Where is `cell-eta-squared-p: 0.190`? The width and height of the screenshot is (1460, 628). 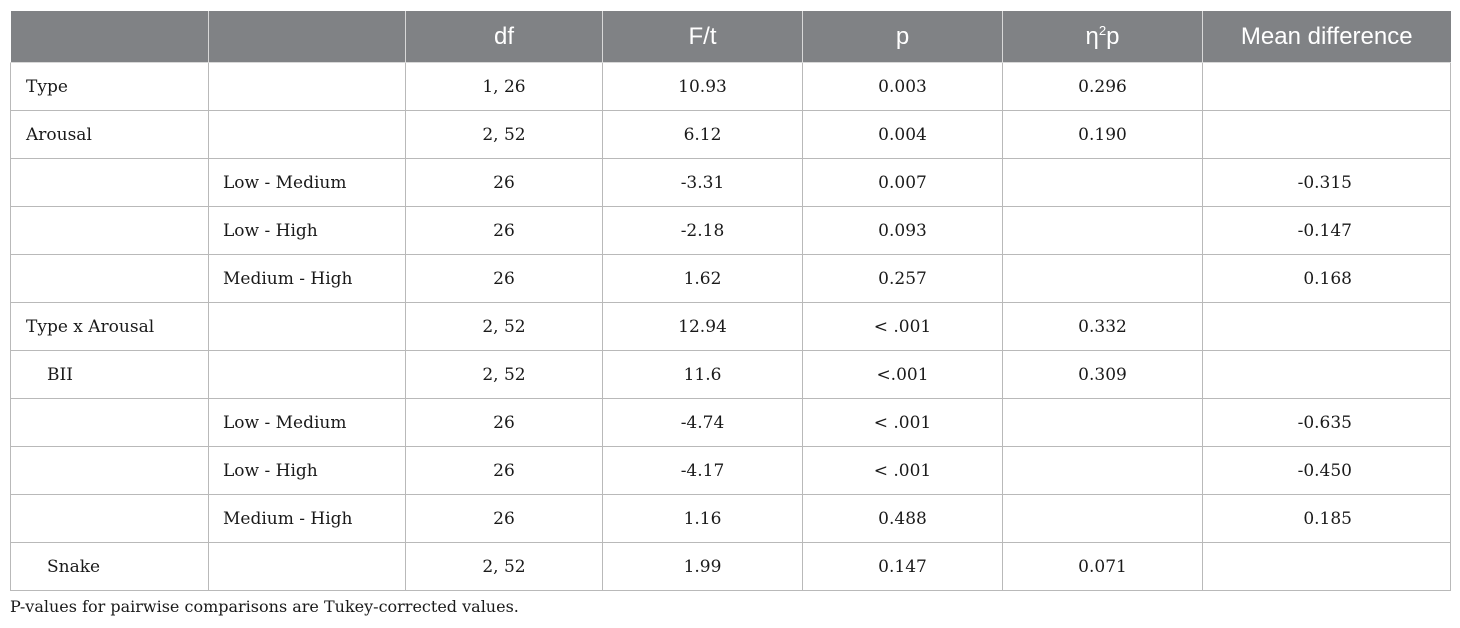 cell-eta-squared-p: 0.190 is located at coordinates (1102, 134).